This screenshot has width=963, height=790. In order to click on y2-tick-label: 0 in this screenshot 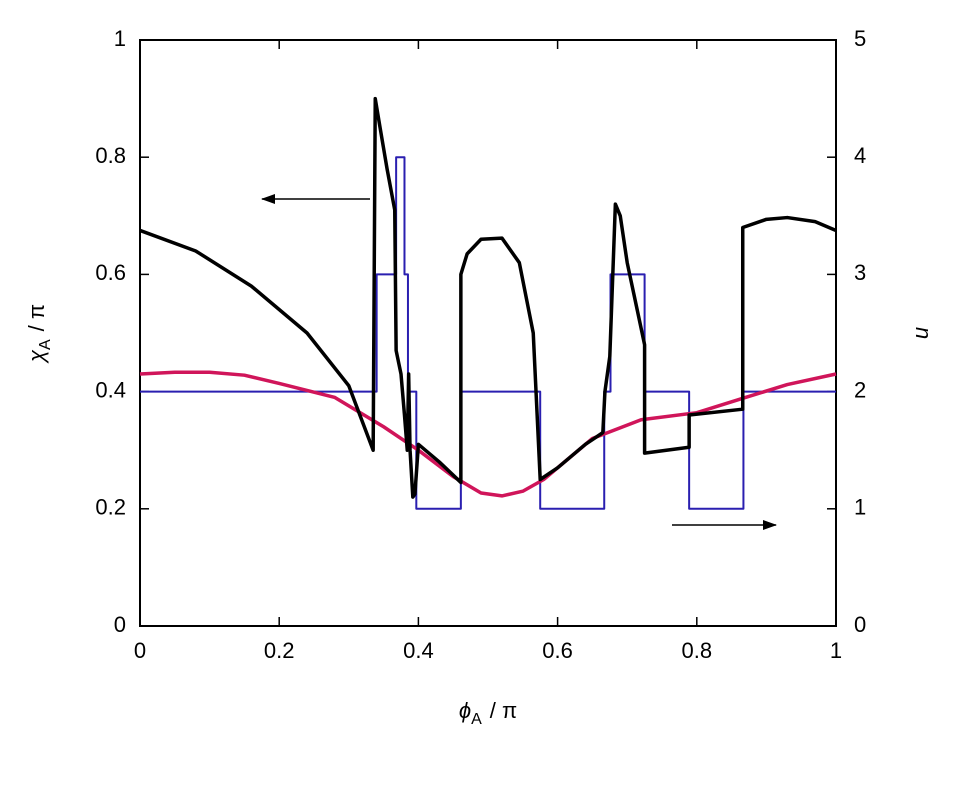, I will do `click(860, 624)`.